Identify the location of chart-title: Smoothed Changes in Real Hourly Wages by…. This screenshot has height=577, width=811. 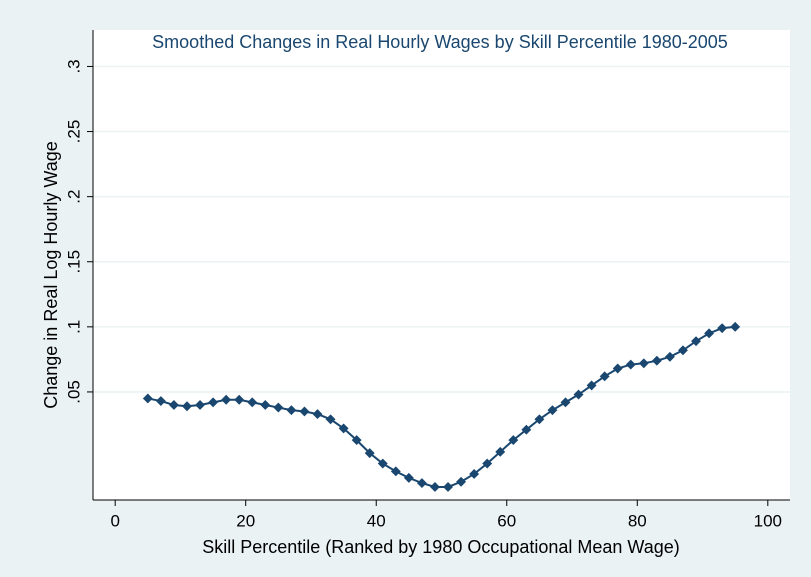
(440, 42).